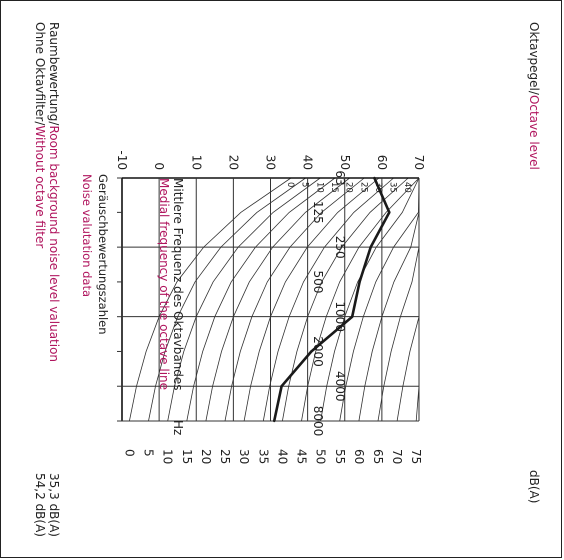 The width and height of the screenshot is (564, 560). What do you see at coordinates (416, 456) in the screenshot?
I see `nr-scale-label: 75` at bounding box center [416, 456].